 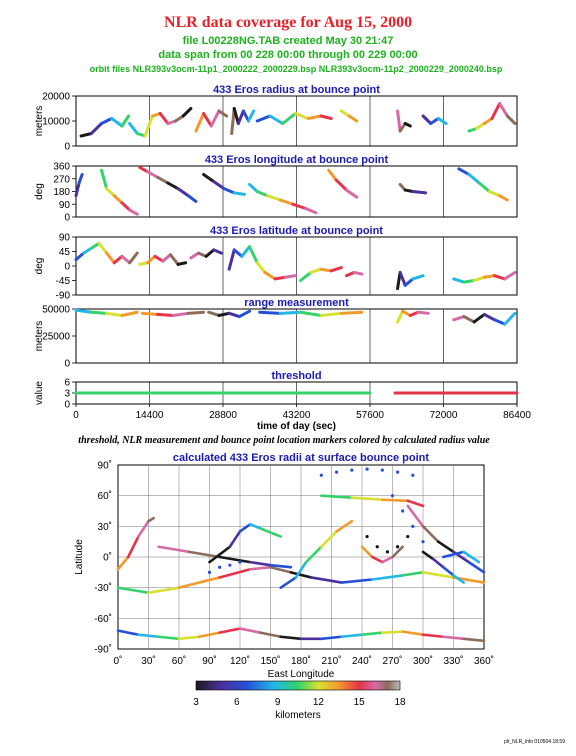 I want to click on map-ytick-label: -60˚, so click(x=103, y=619).